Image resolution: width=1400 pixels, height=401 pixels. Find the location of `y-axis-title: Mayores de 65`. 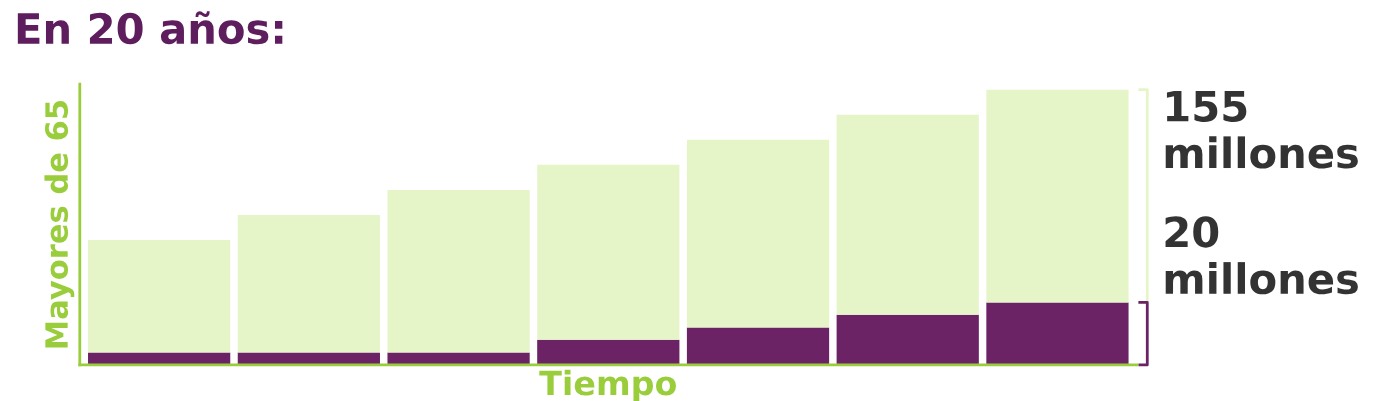

y-axis-title: Mayores de 65 is located at coordinates (59, 224).